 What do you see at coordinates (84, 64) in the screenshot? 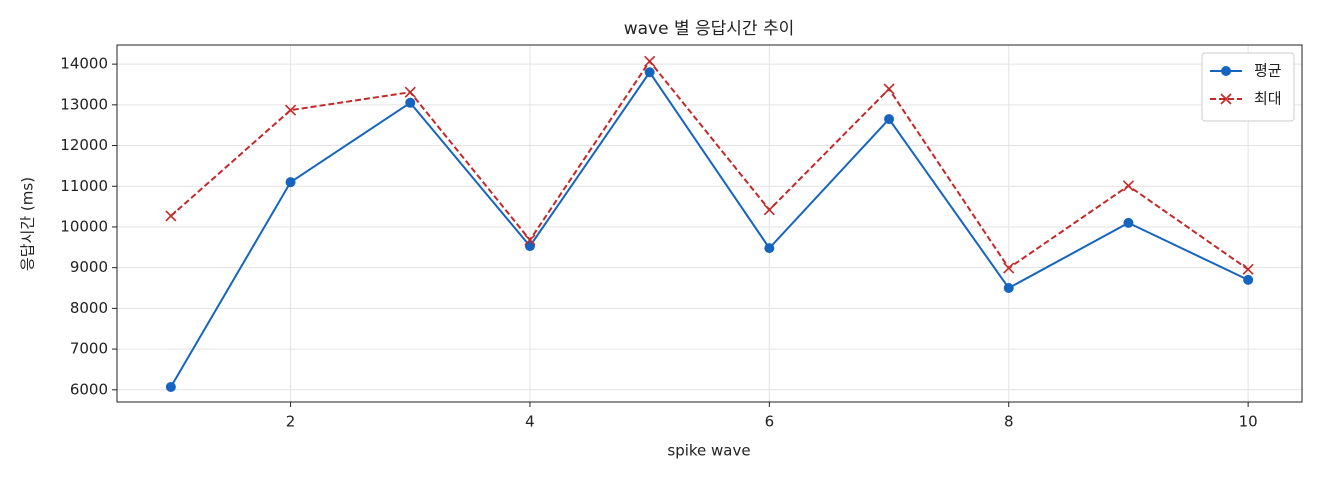
I see `y-tick-label: 14000` at bounding box center [84, 64].